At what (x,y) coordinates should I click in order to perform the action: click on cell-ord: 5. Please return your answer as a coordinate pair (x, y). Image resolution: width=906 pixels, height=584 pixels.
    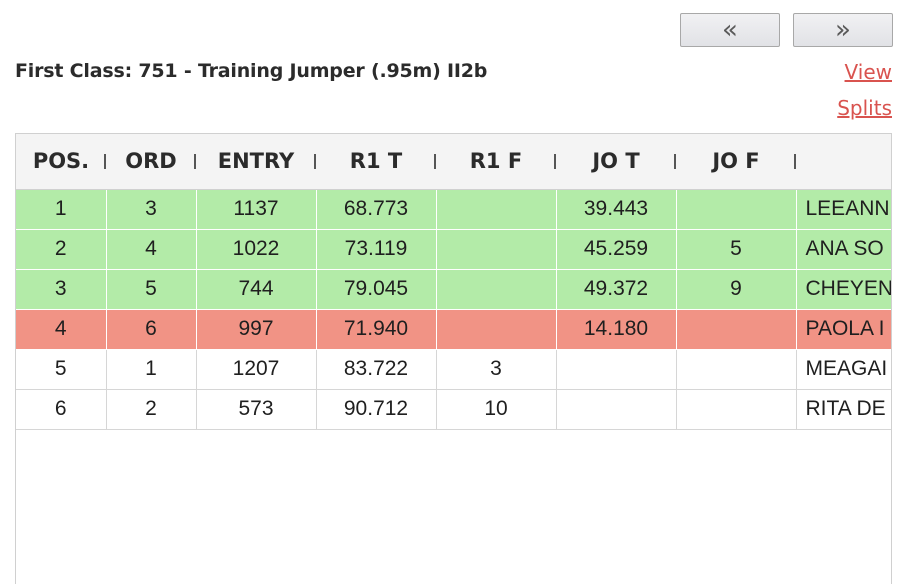
    Looking at the image, I should click on (151, 289).